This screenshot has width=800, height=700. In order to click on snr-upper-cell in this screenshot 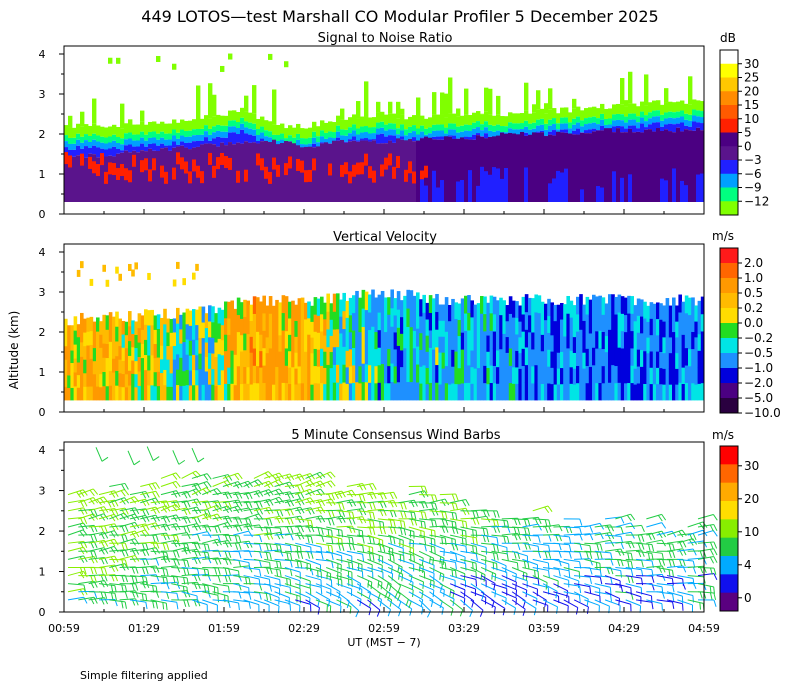, I will do `click(174, 66)`.